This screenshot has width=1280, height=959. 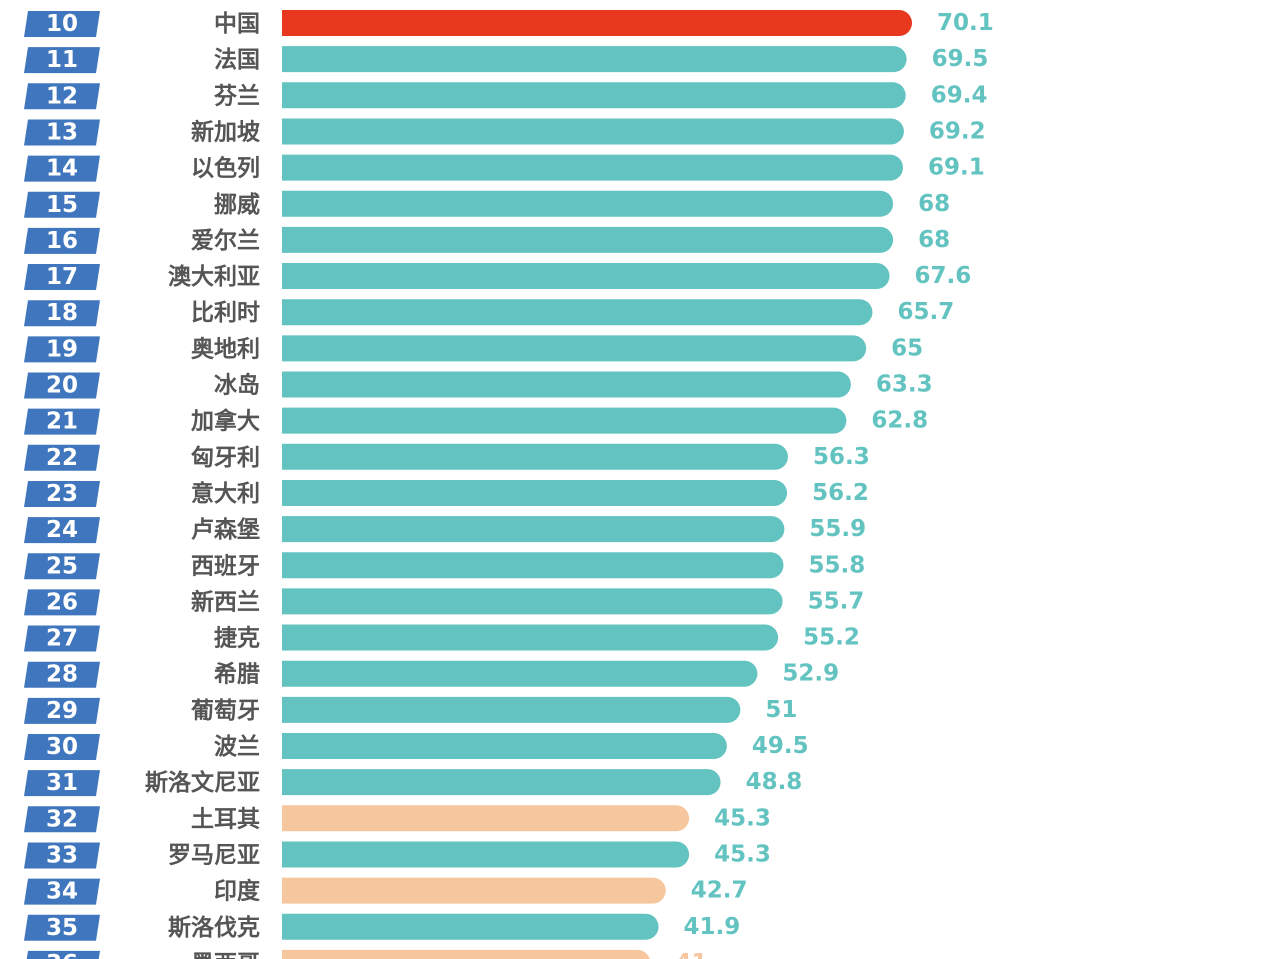 I want to click on chart-row: 32 土耳其 45.3, so click(x=397, y=819).